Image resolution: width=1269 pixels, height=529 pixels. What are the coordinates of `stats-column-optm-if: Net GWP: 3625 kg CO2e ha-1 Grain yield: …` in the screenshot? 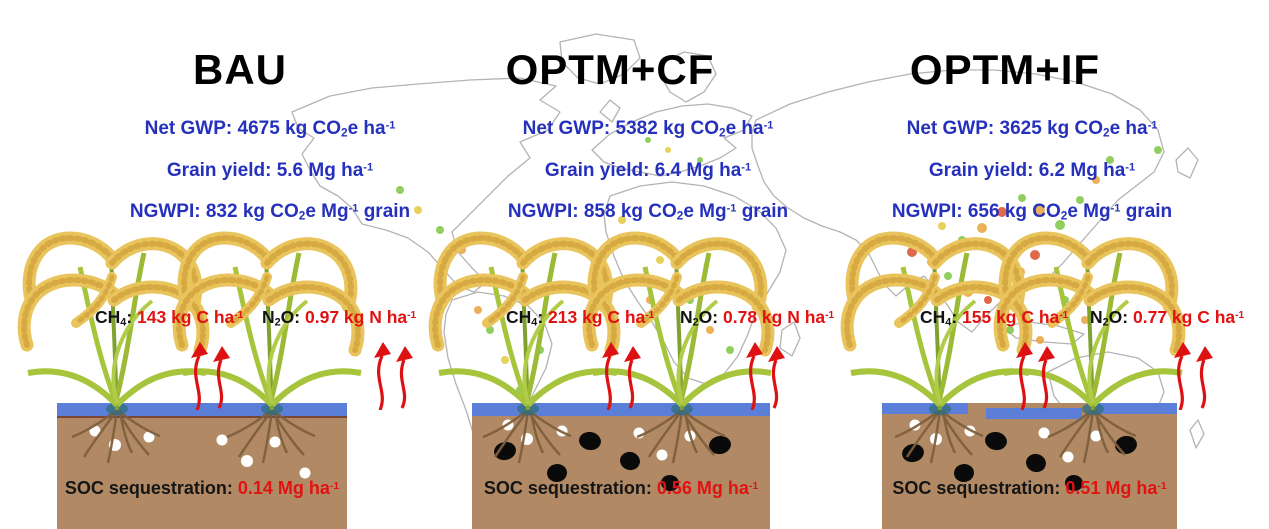 It's located at (1032, 182).